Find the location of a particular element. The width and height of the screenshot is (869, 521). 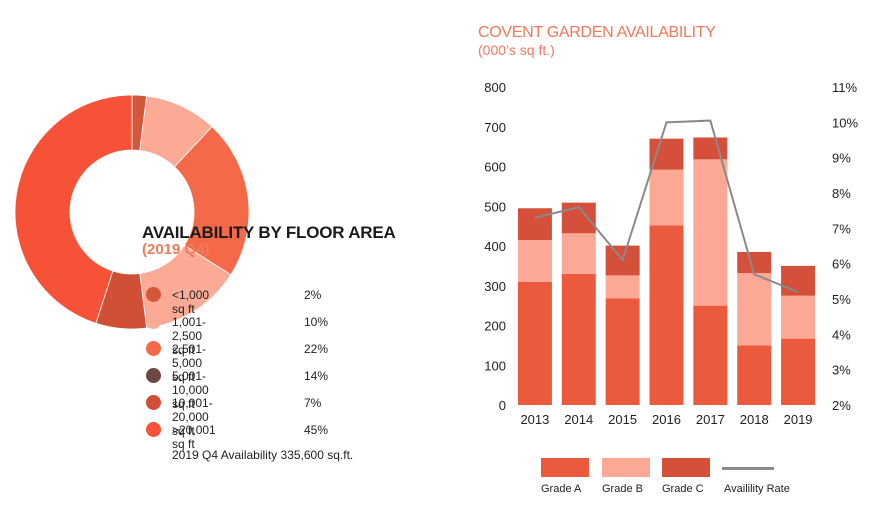

x-axis-tick-label: 2017 is located at coordinates (710, 419).